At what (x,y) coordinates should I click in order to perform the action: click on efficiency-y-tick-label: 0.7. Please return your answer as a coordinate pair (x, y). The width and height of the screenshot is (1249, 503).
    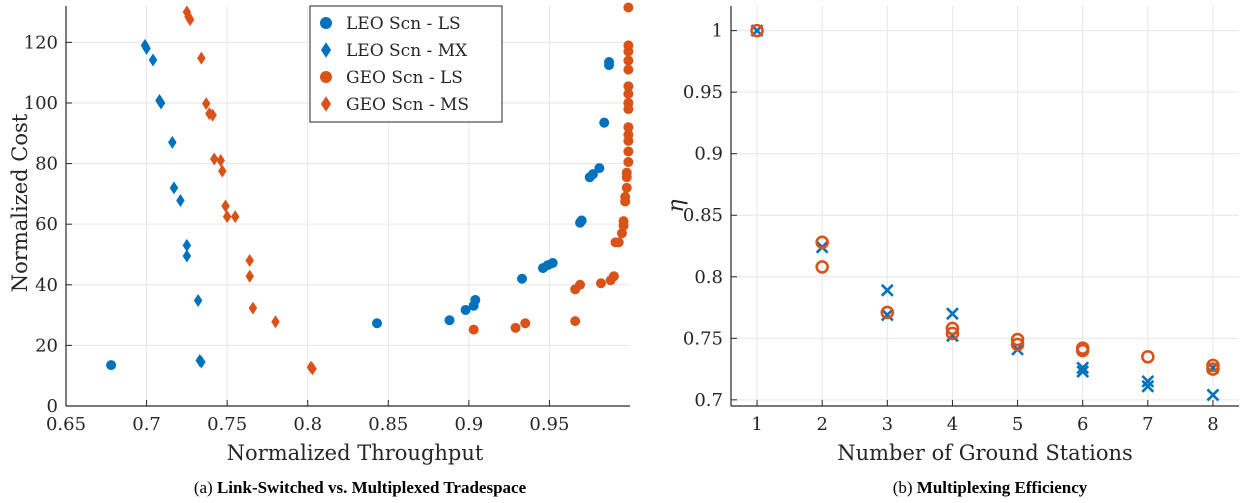
    Looking at the image, I should click on (708, 400).